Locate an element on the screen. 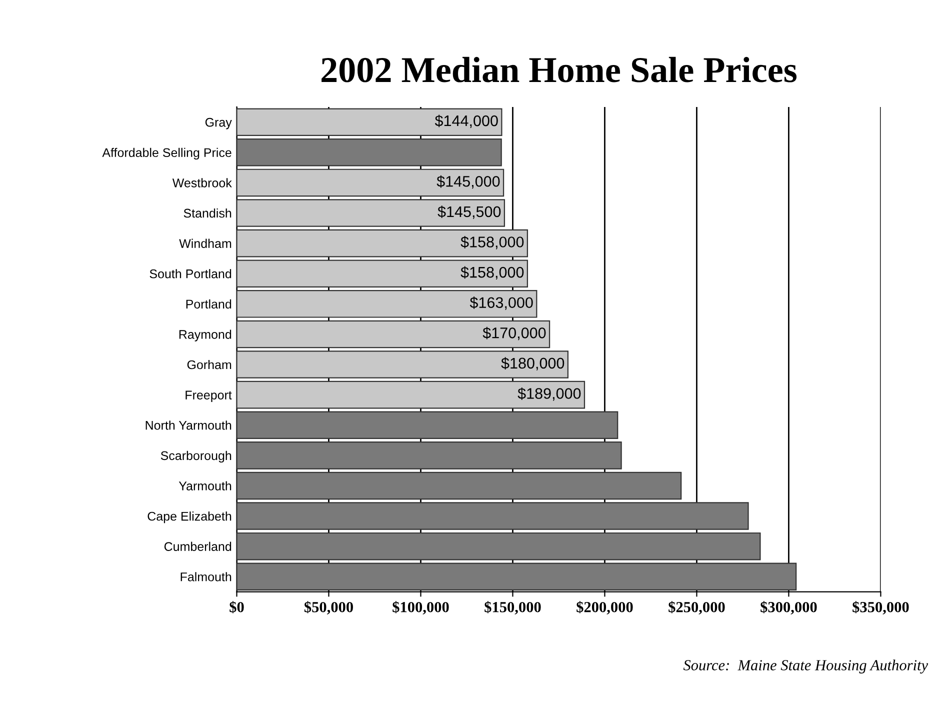 The width and height of the screenshot is (947, 713). y-tick-label: Portland is located at coordinates (209, 304).